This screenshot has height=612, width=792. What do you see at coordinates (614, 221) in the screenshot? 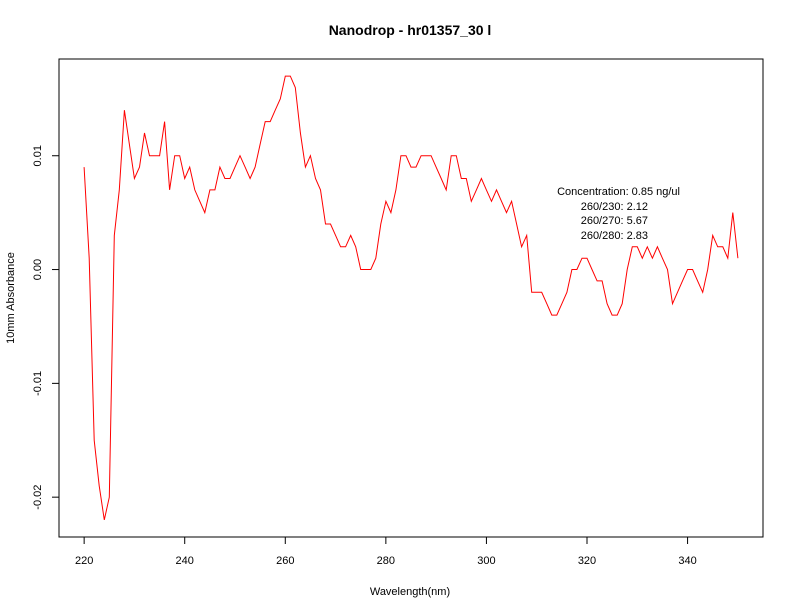
I see `ratio-260-270-annotation: 260/270: 5.67` at bounding box center [614, 221].